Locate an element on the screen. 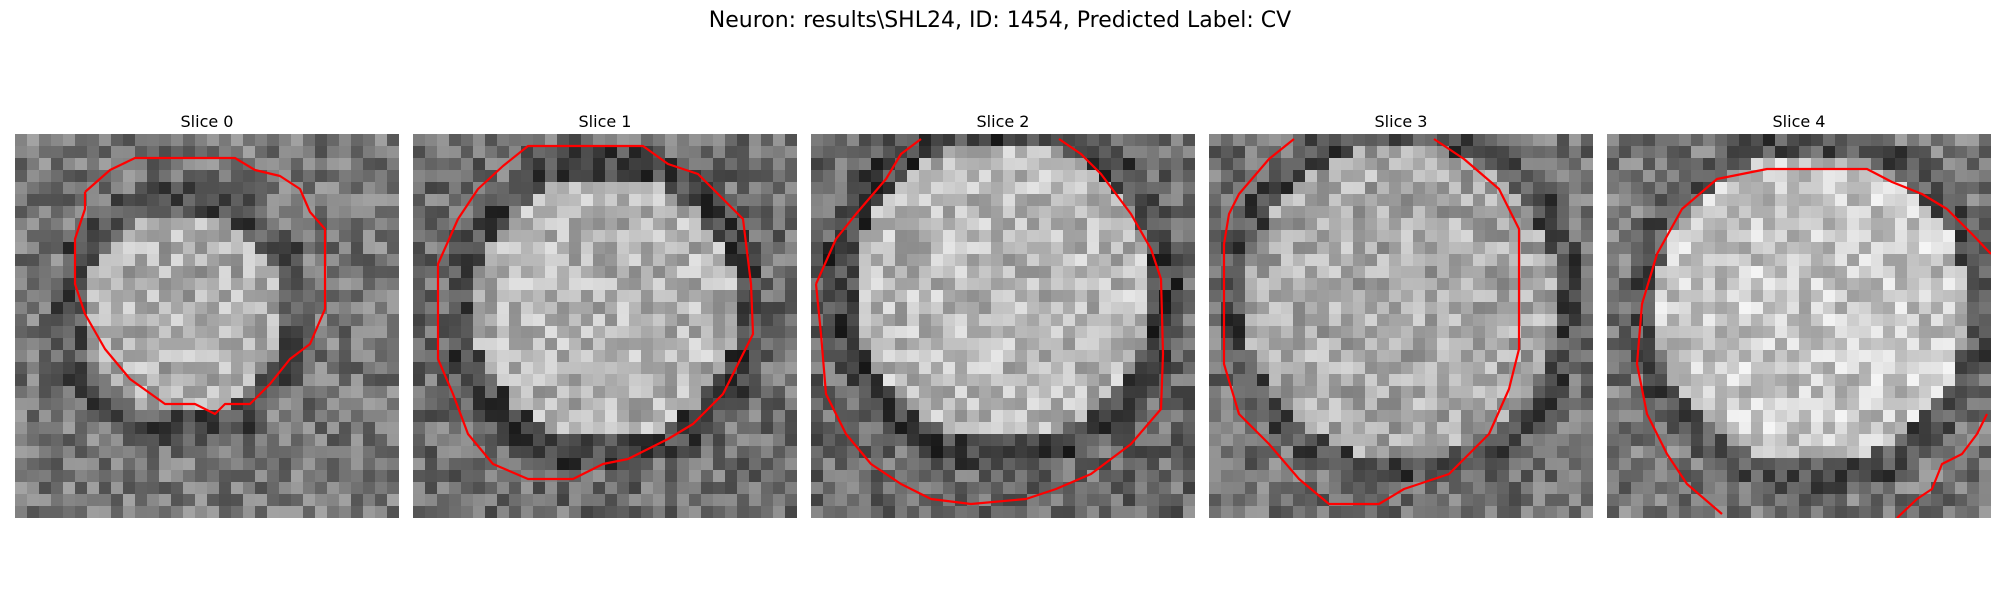 The height and width of the screenshot is (600, 2000). slice-title: Slice 1 is located at coordinates (605, 121).